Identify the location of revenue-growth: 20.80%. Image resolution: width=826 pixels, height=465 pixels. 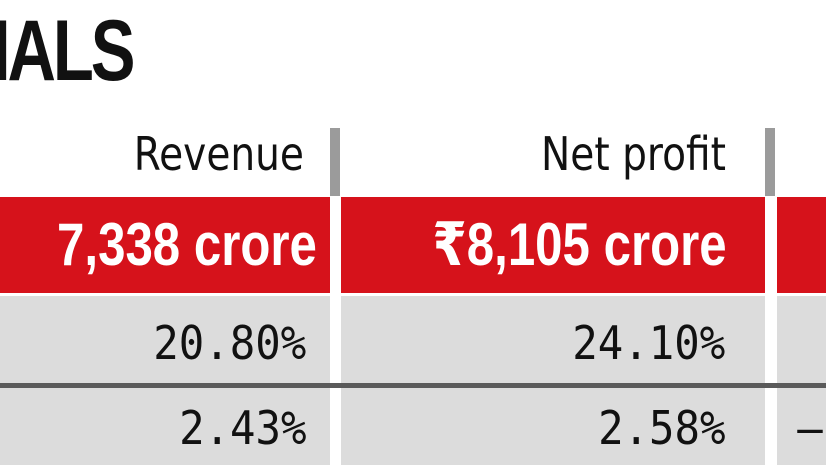
(229, 343).